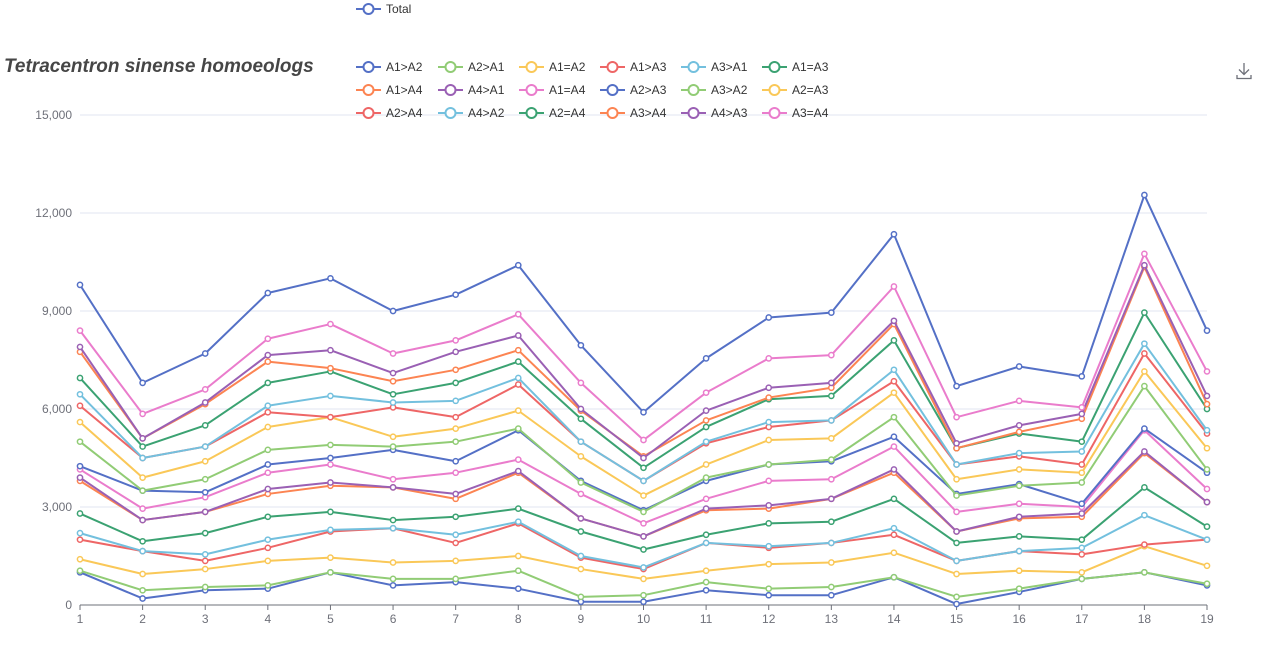  Describe the element at coordinates (714, 113) in the screenshot. I see `legend-item: A4>A3` at that location.